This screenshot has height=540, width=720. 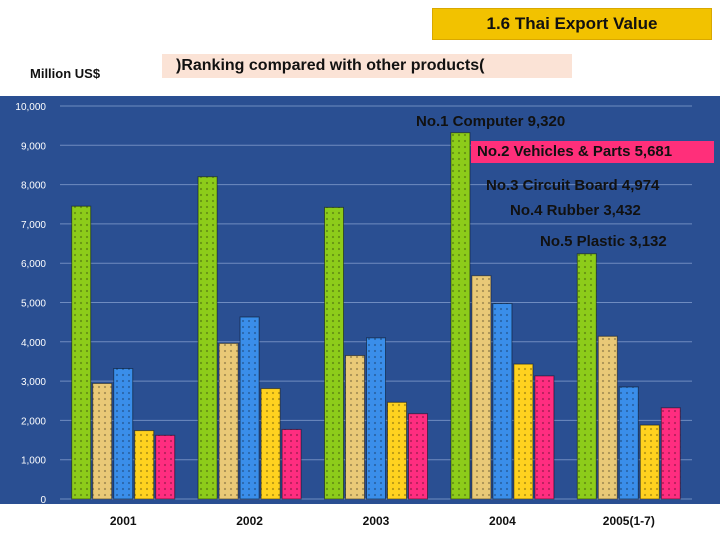 What do you see at coordinates (592, 152) in the screenshot?
I see `annotation-rank-2: No.2 Vehicles & Parts 5,681` at bounding box center [592, 152].